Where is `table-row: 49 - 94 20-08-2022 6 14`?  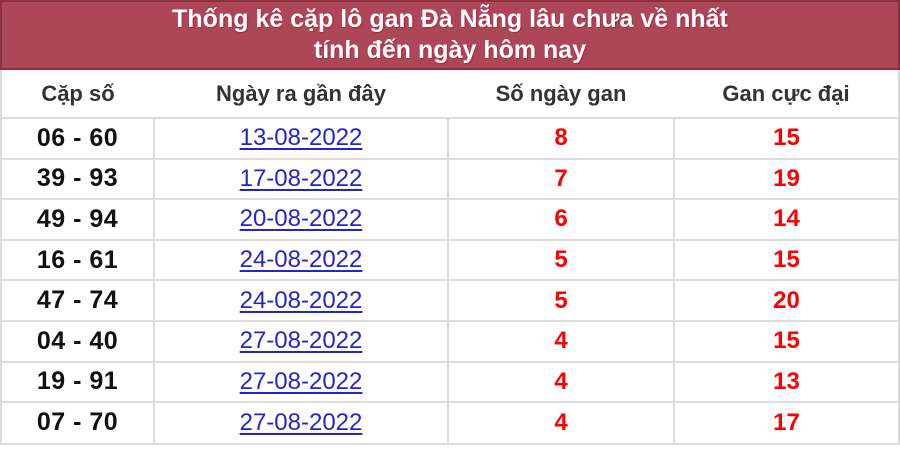 table-row: 49 - 94 20-08-2022 6 14 is located at coordinates (450, 219).